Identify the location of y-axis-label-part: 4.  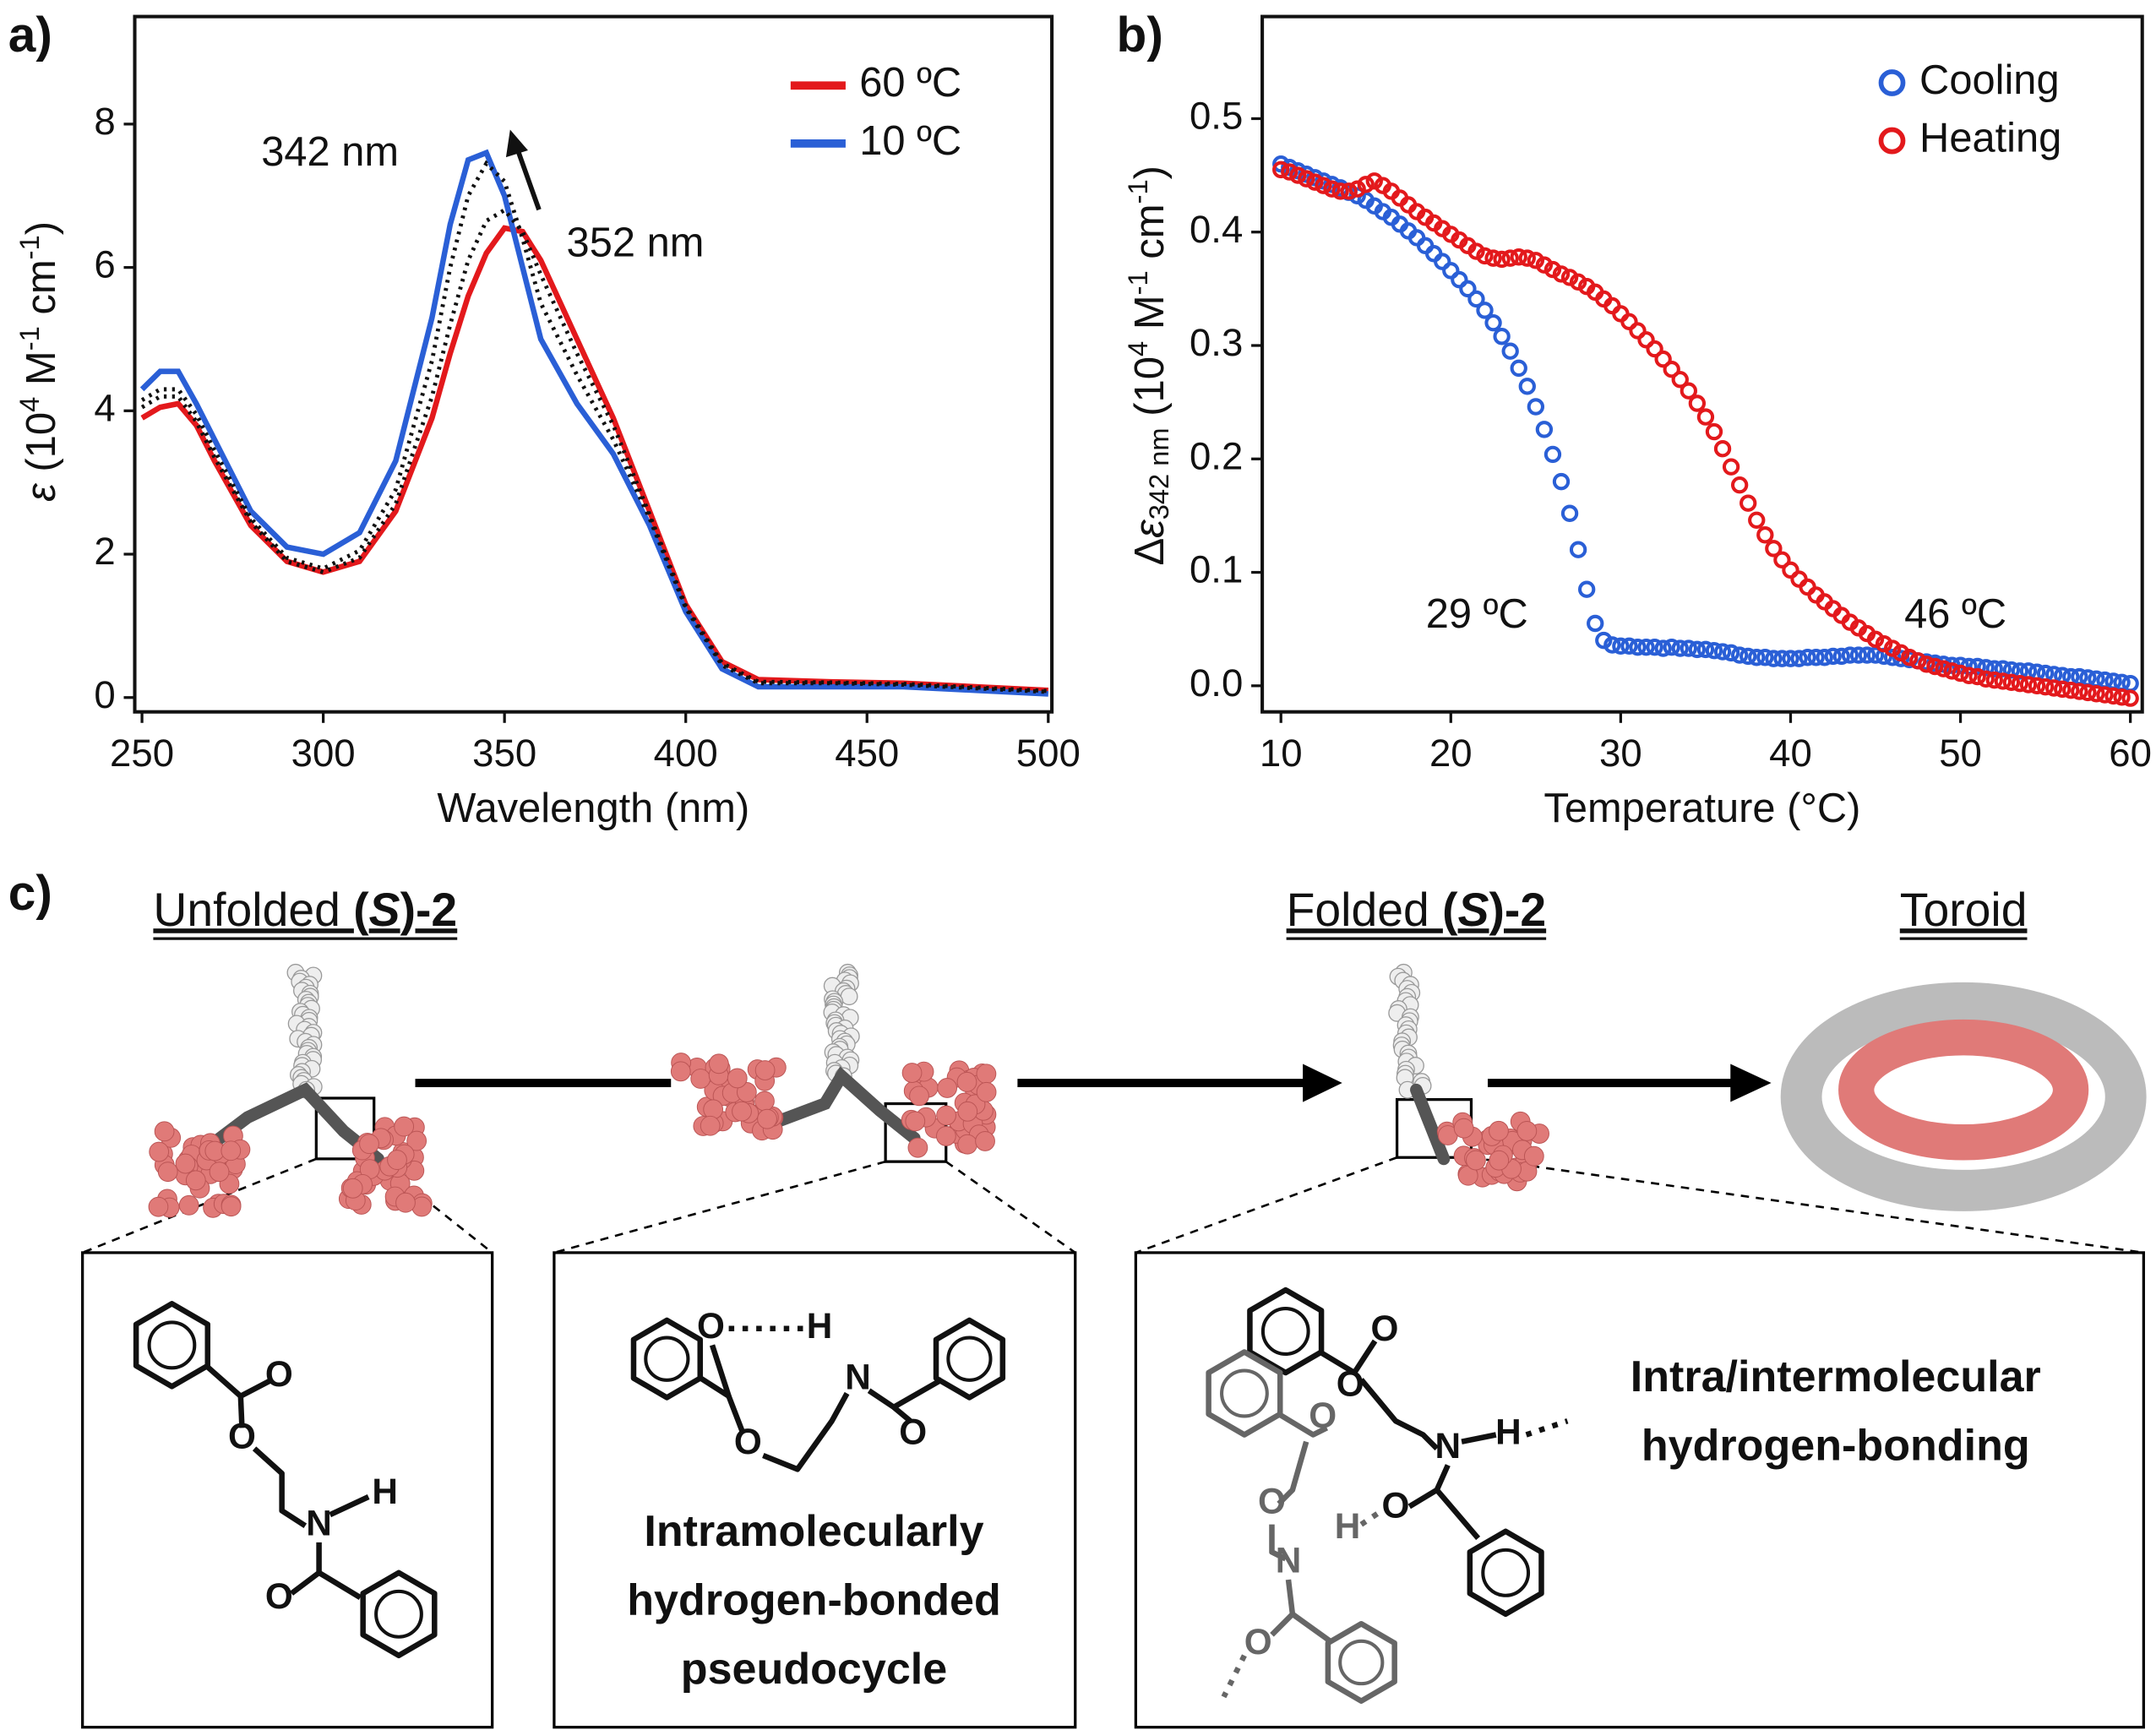
(1137, 349).